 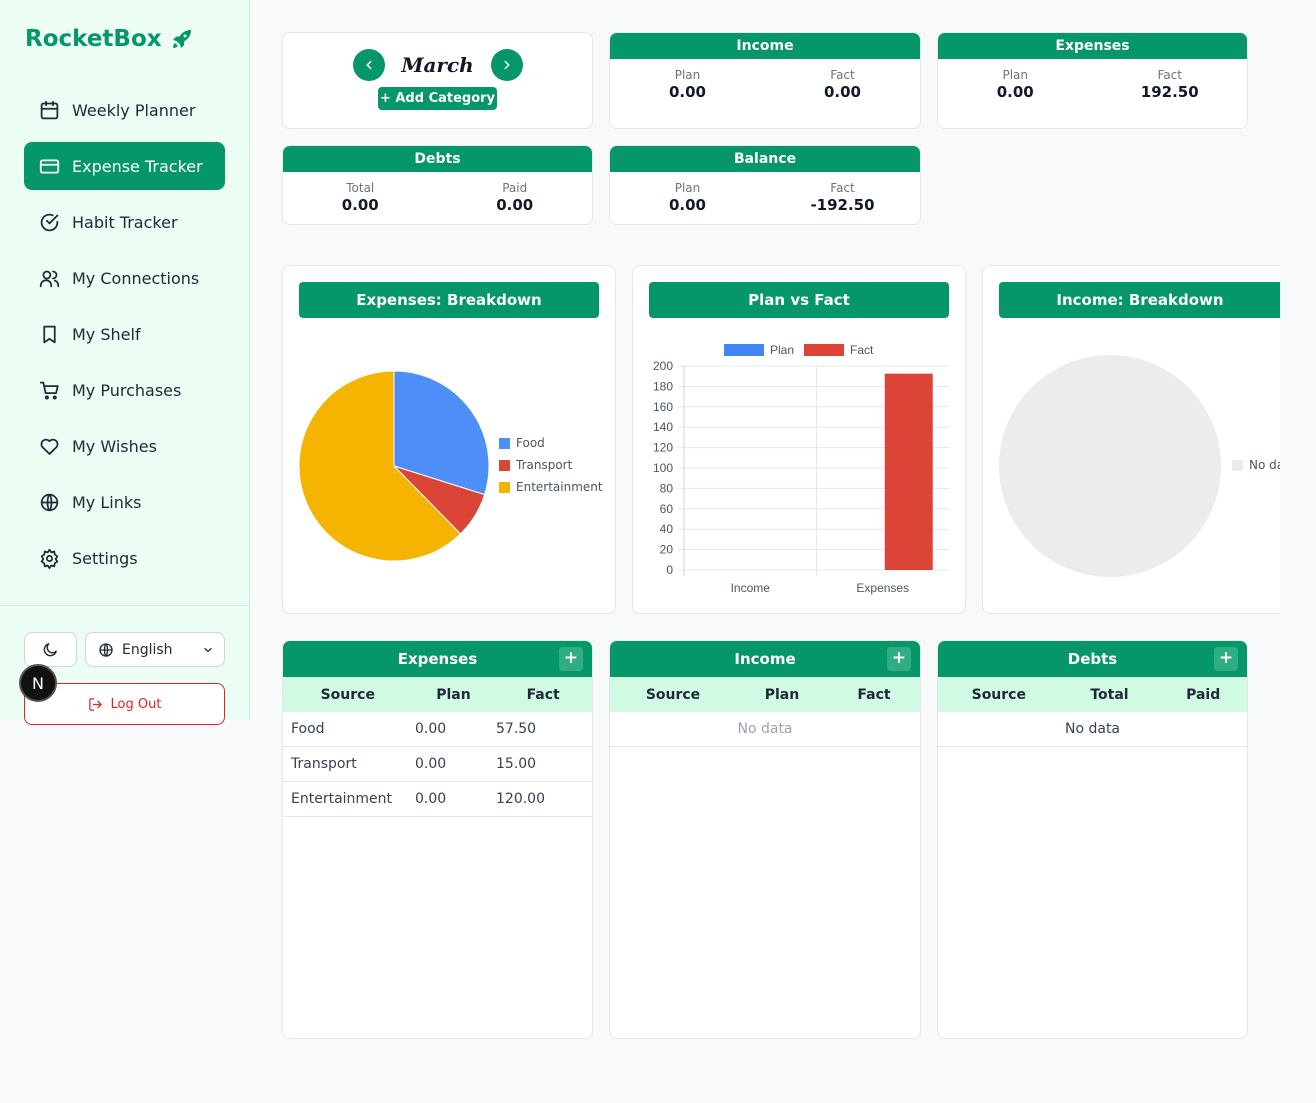 What do you see at coordinates (862, 350) in the screenshot?
I see `legend-label-fact: Fact` at bounding box center [862, 350].